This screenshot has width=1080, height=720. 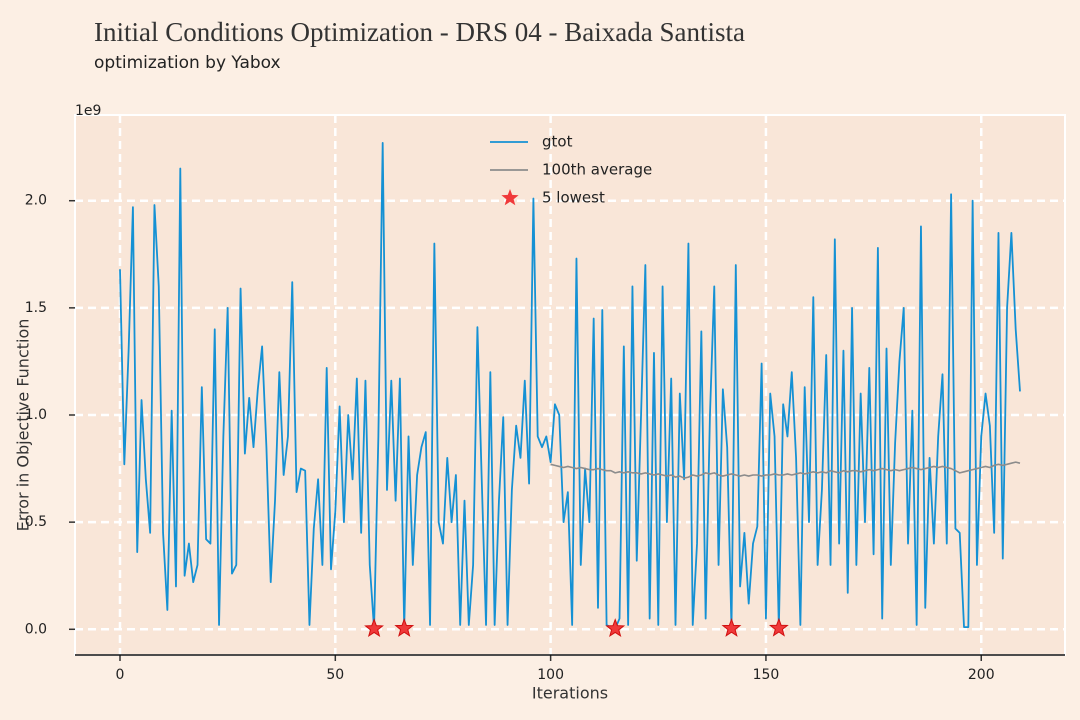 What do you see at coordinates (550, 675) in the screenshot?
I see `x-tick-label: 100` at bounding box center [550, 675].